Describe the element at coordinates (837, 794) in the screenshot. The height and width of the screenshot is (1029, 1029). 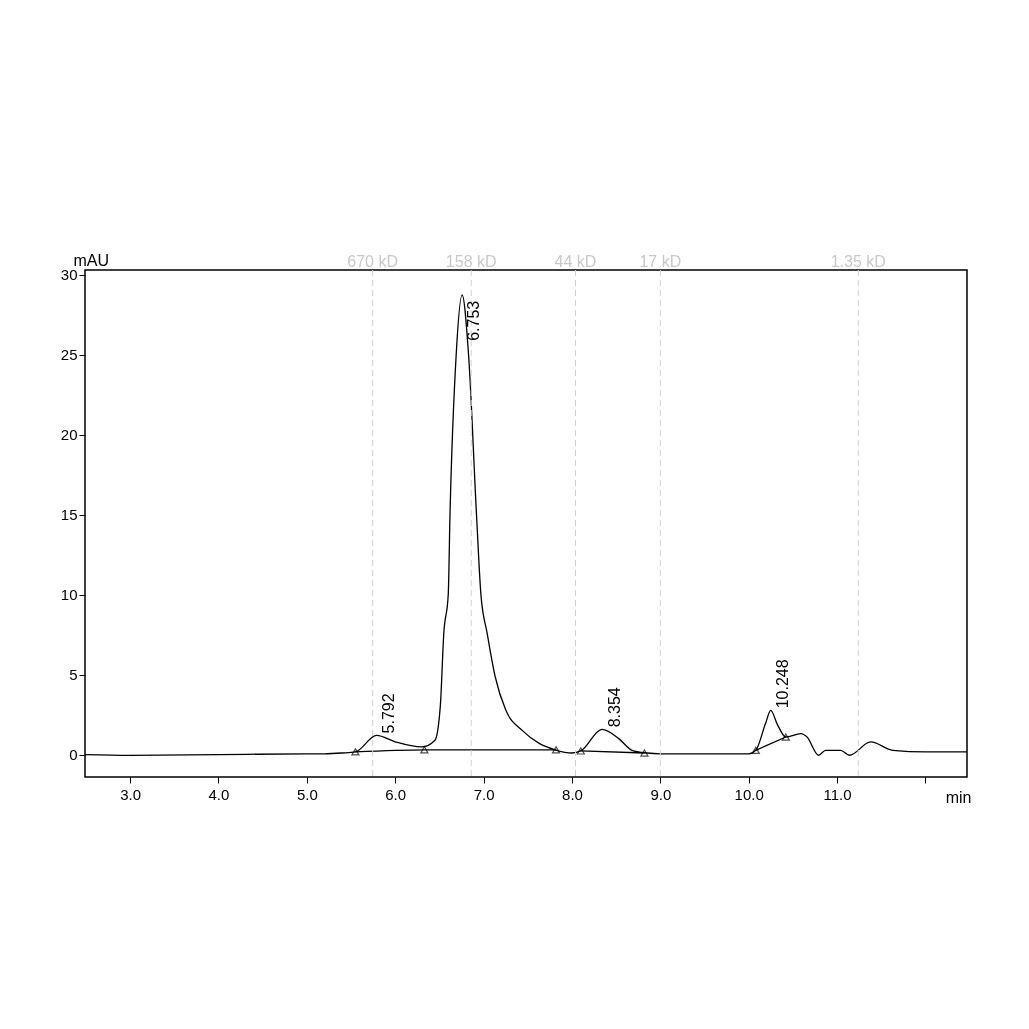
I see `x-tick-label: 11.0` at that location.